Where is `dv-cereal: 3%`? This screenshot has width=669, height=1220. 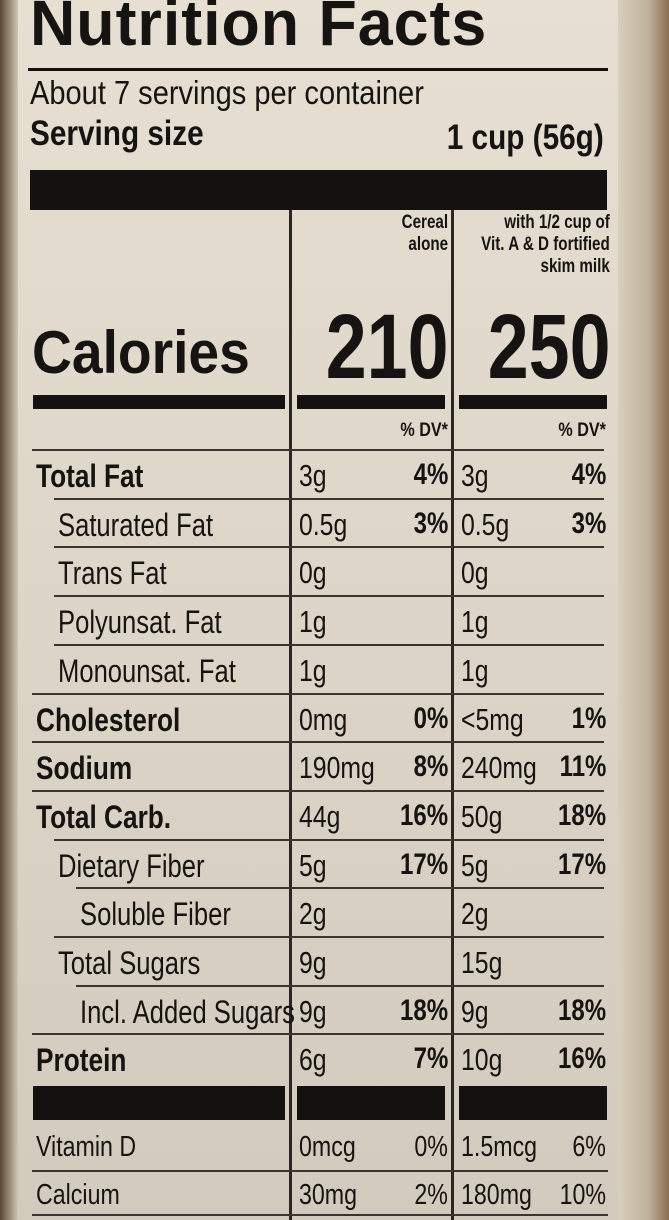 dv-cereal: 3% is located at coordinates (430, 523).